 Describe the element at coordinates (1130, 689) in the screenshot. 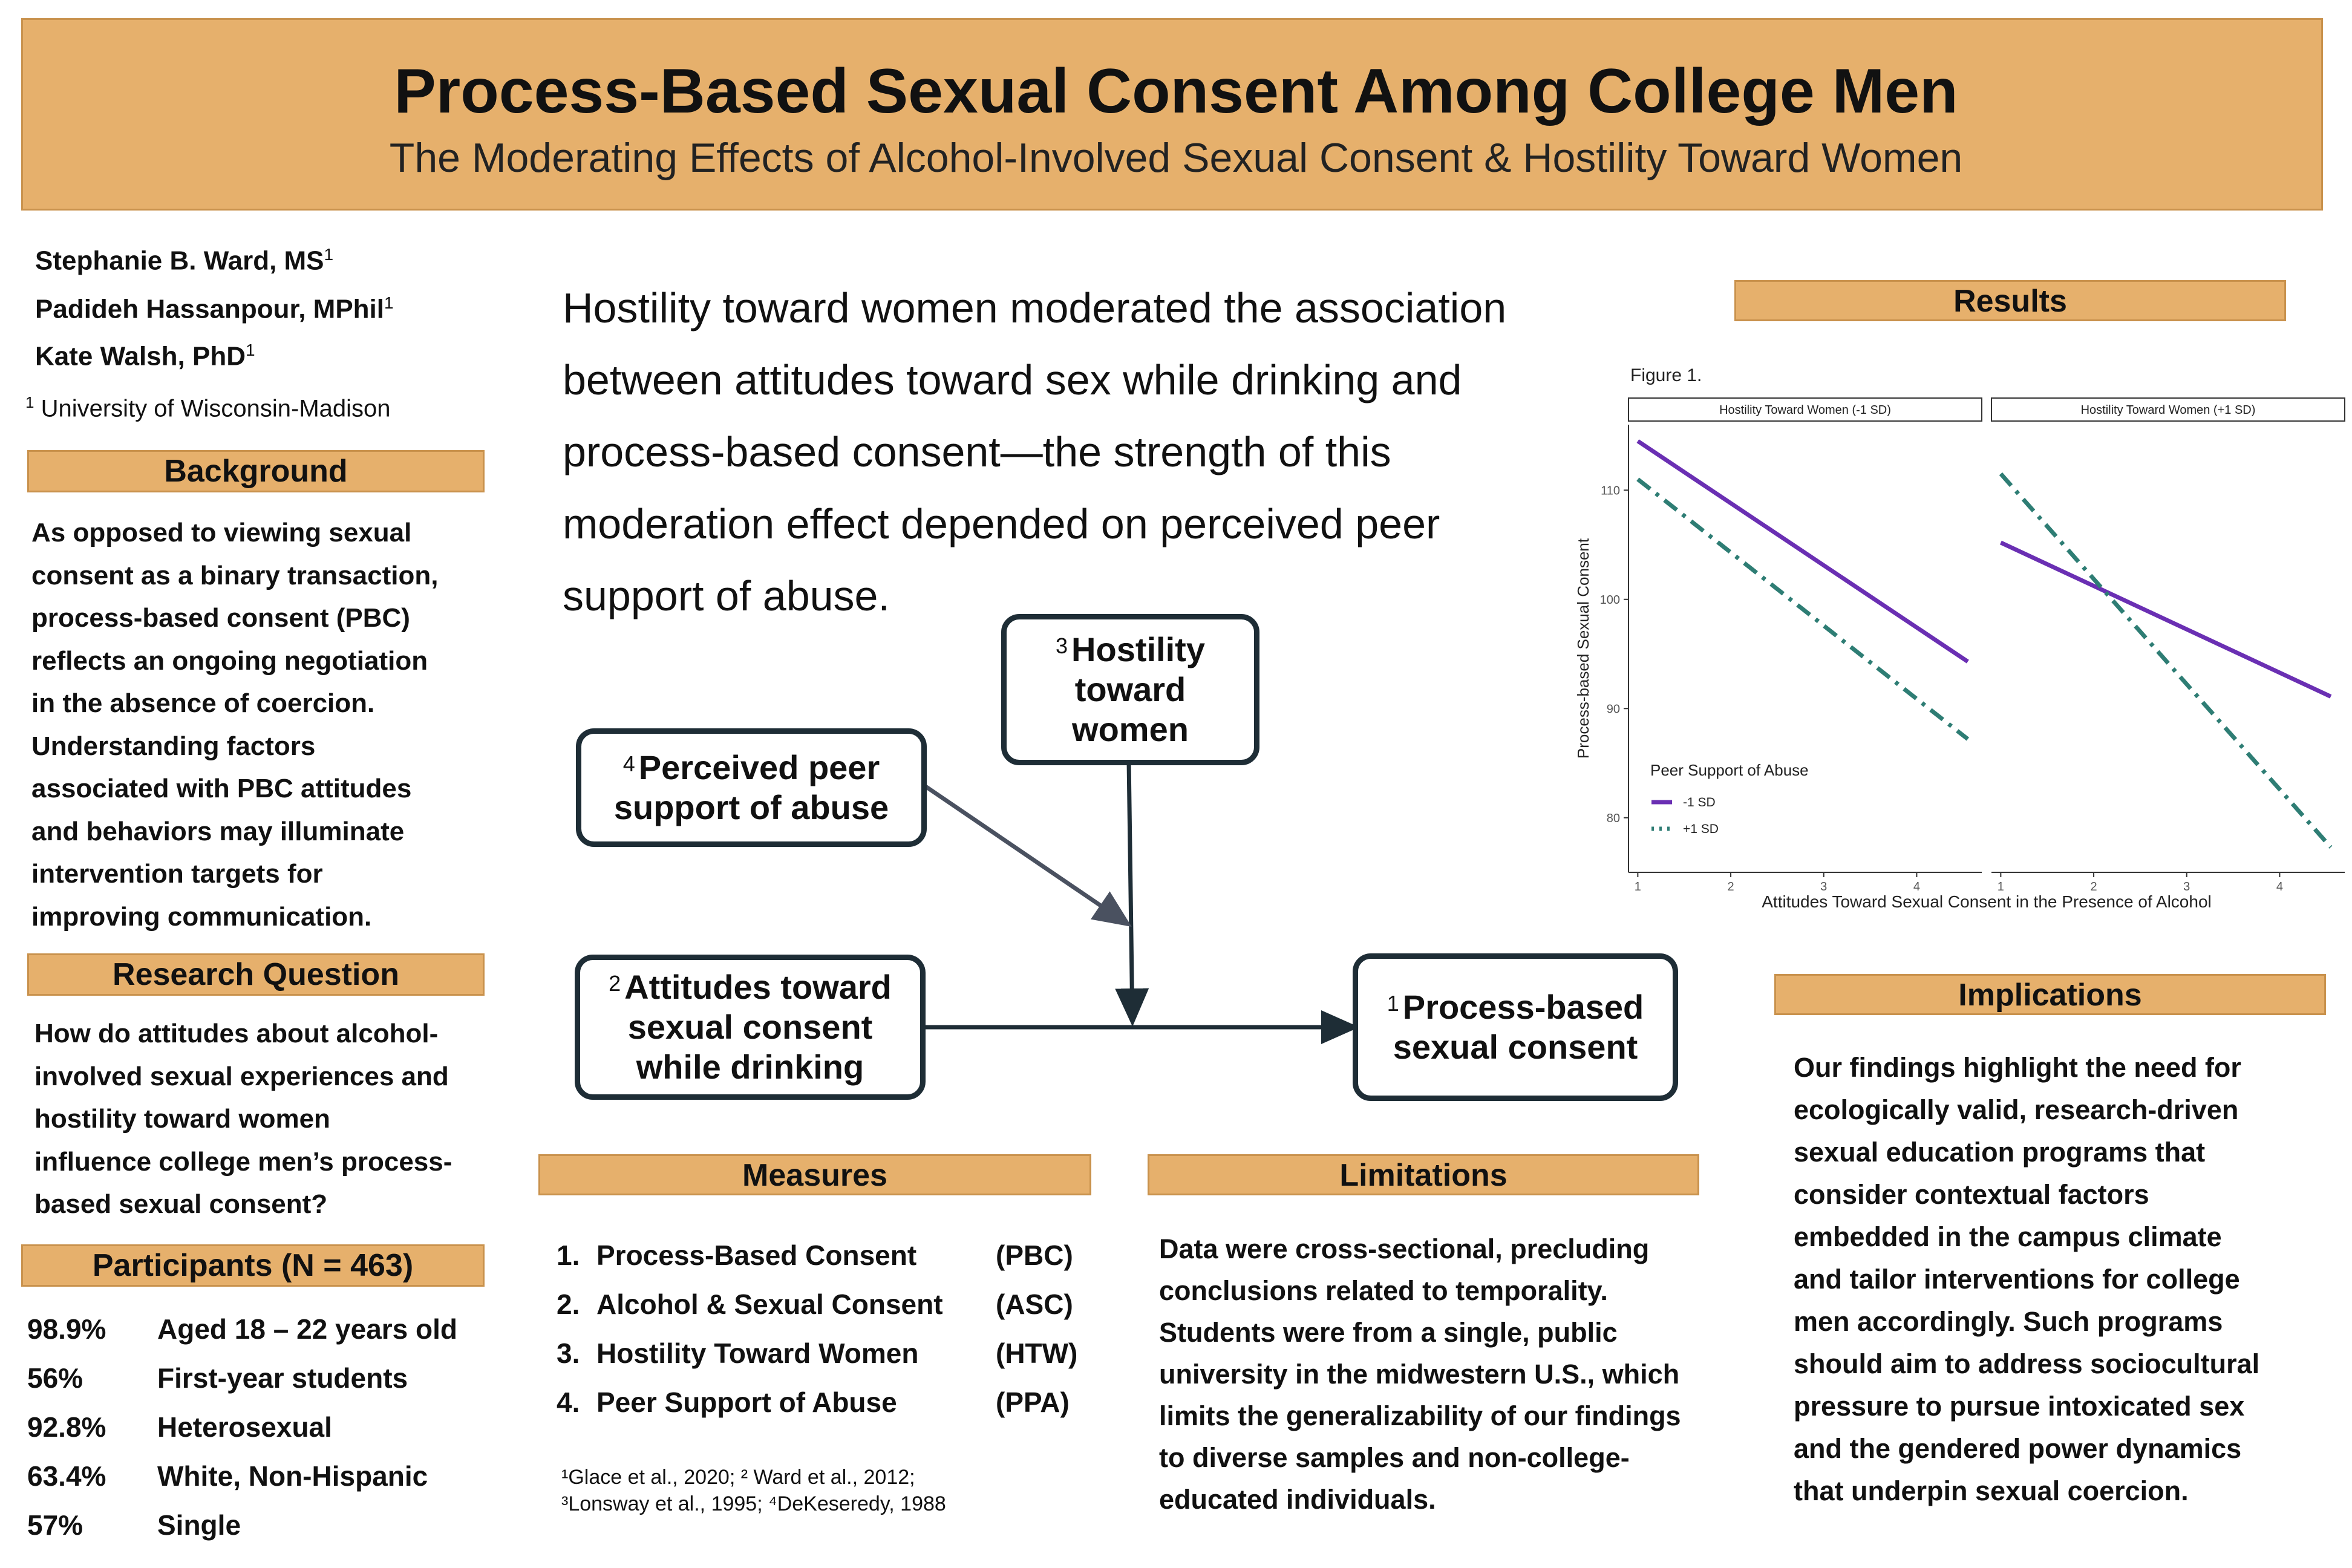

I see `node-hostility: 3 Hostility toward women` at that location.